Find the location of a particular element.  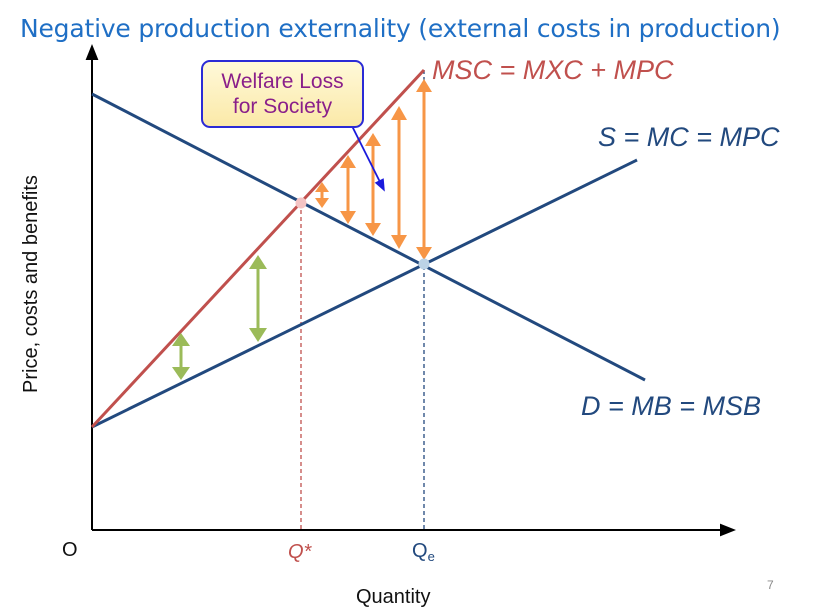

q-star-point is located at coordinates (301, 203).